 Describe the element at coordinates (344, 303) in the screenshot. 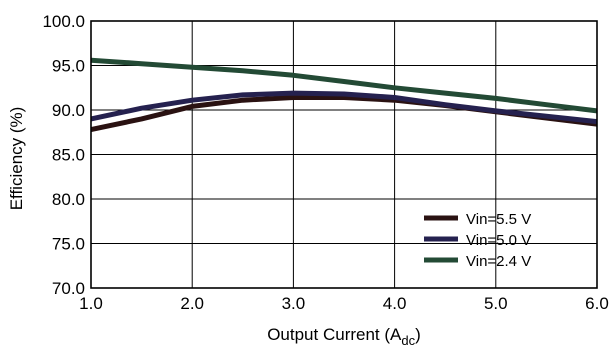

I see `x-tick-labels: 1.0 2.0 3.0 4.0 5.0 6.0` at that location.